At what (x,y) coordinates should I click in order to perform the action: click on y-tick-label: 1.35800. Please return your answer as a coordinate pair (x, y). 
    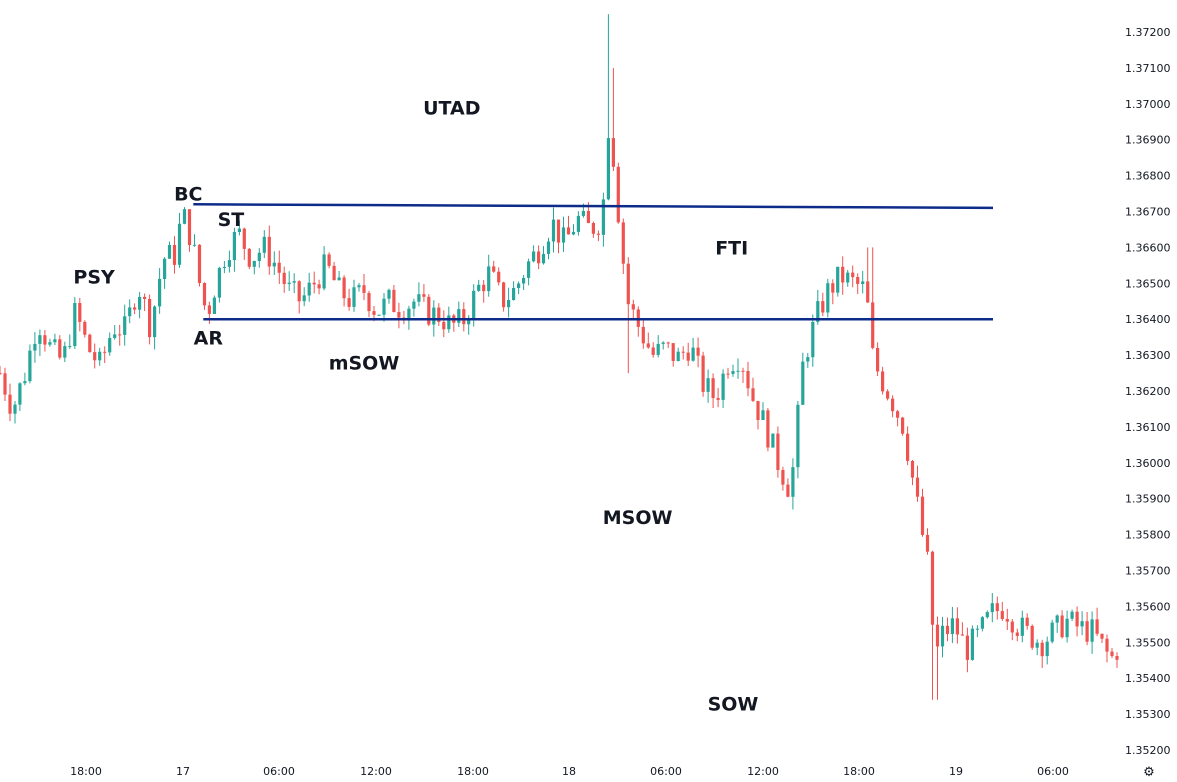
    Looking at the image, I should click on (1148, 535).